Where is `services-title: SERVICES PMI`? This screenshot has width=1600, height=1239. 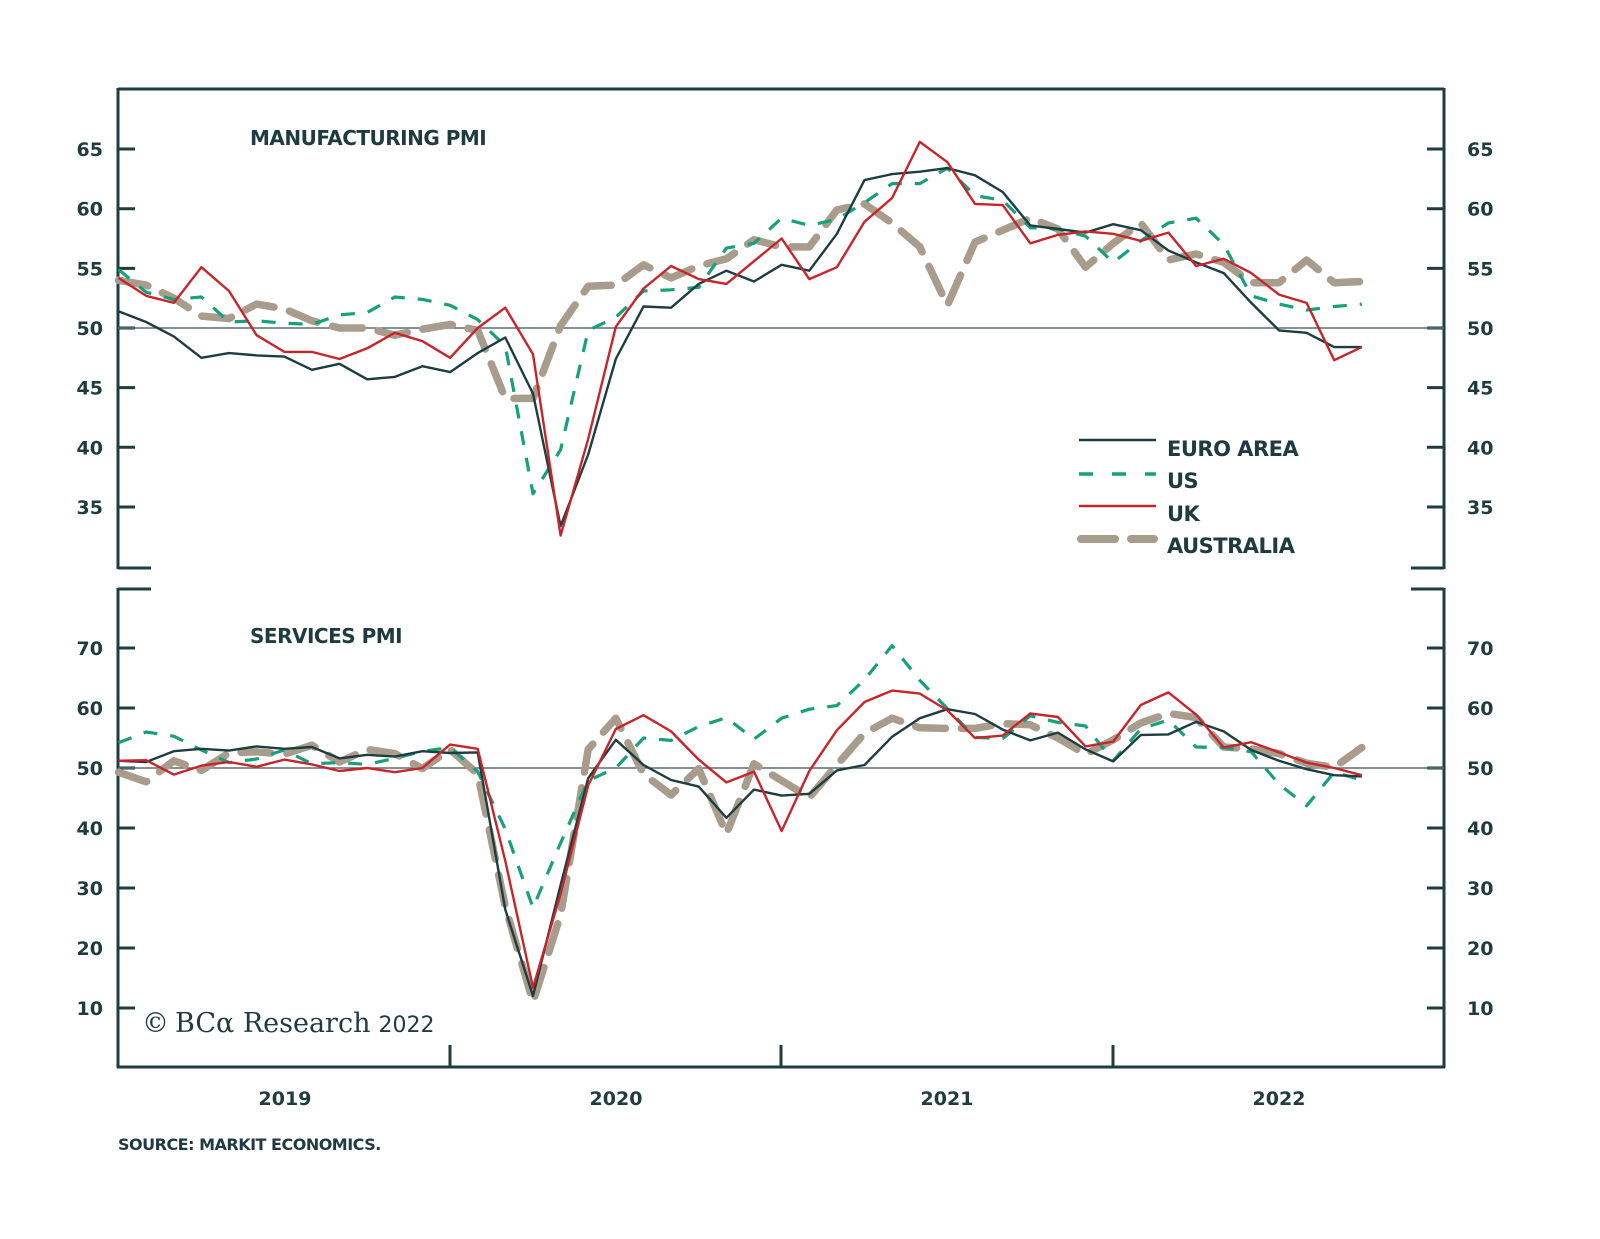 services-title: SERVICES PMI is located at coordinates (326, 636).